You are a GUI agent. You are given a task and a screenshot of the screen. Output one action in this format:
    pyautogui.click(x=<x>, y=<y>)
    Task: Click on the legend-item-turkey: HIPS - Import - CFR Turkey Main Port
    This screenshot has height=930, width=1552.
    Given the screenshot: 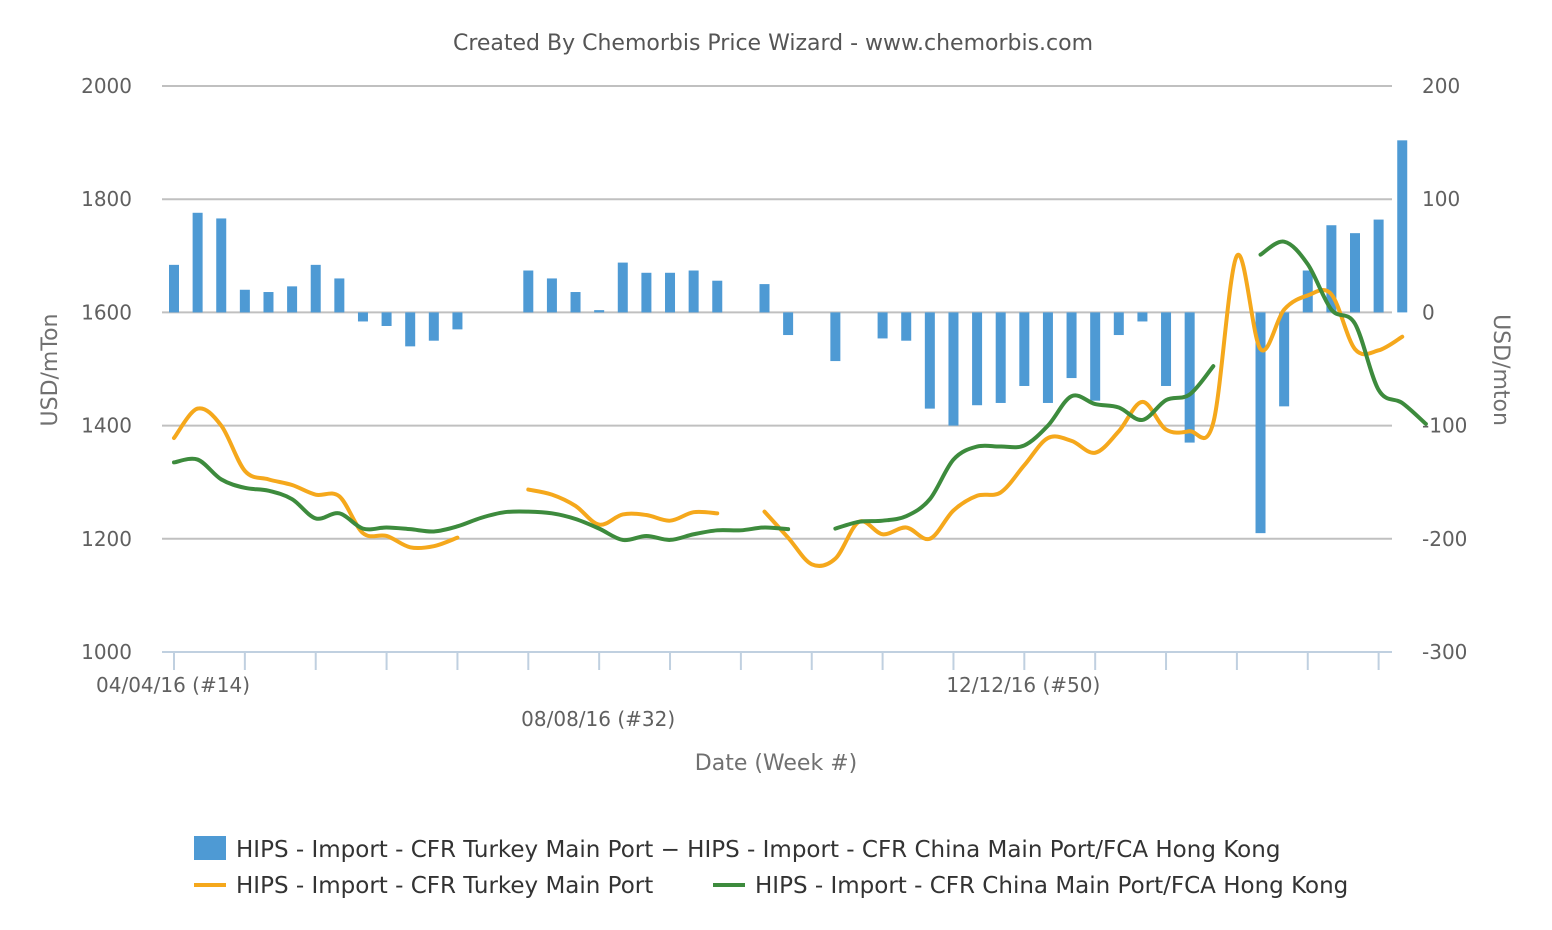 What is the action you would take?
    pyautogui.click(x=423, y=886)
    